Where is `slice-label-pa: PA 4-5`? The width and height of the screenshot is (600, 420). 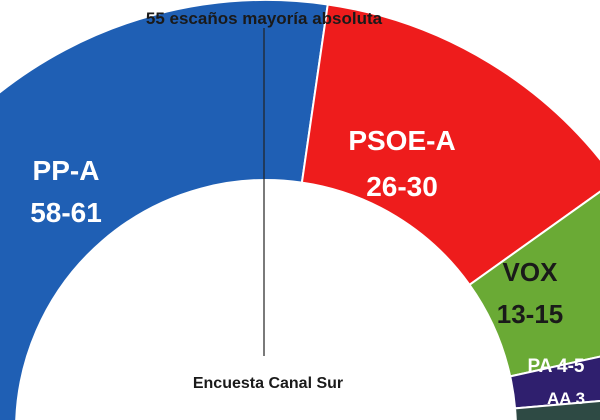
slice-label-pa: PA 4-5 is located at coordinates (555, 366).